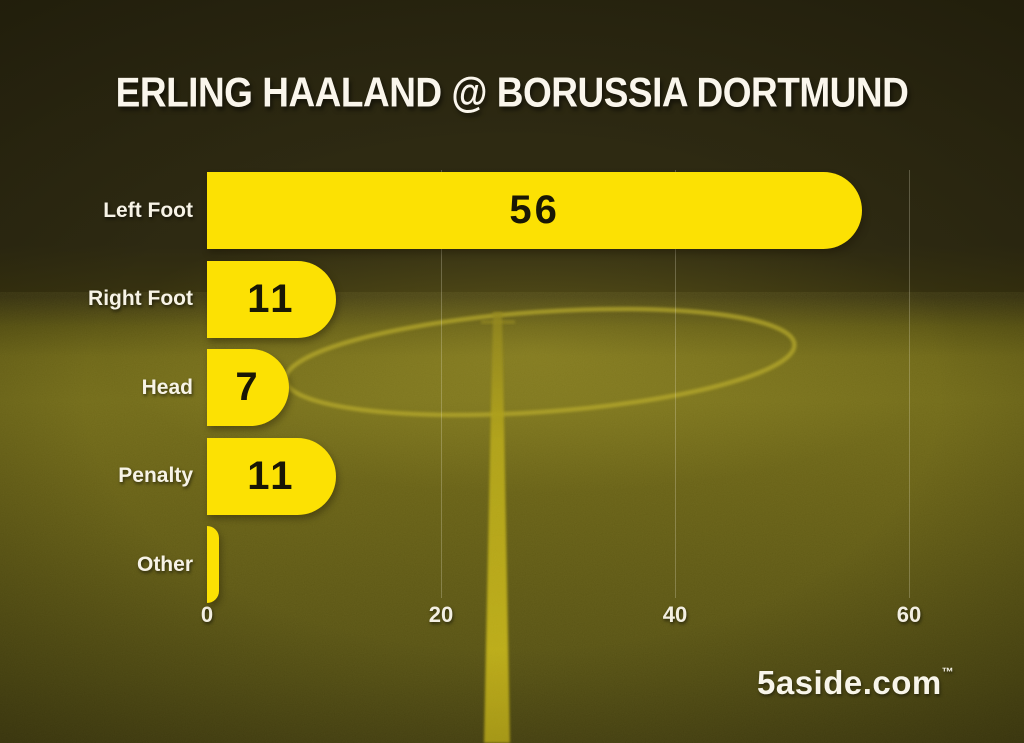 The width and height of the screenshot is (1024, 743). I want to click on category-label: Head, so click(167, 387).